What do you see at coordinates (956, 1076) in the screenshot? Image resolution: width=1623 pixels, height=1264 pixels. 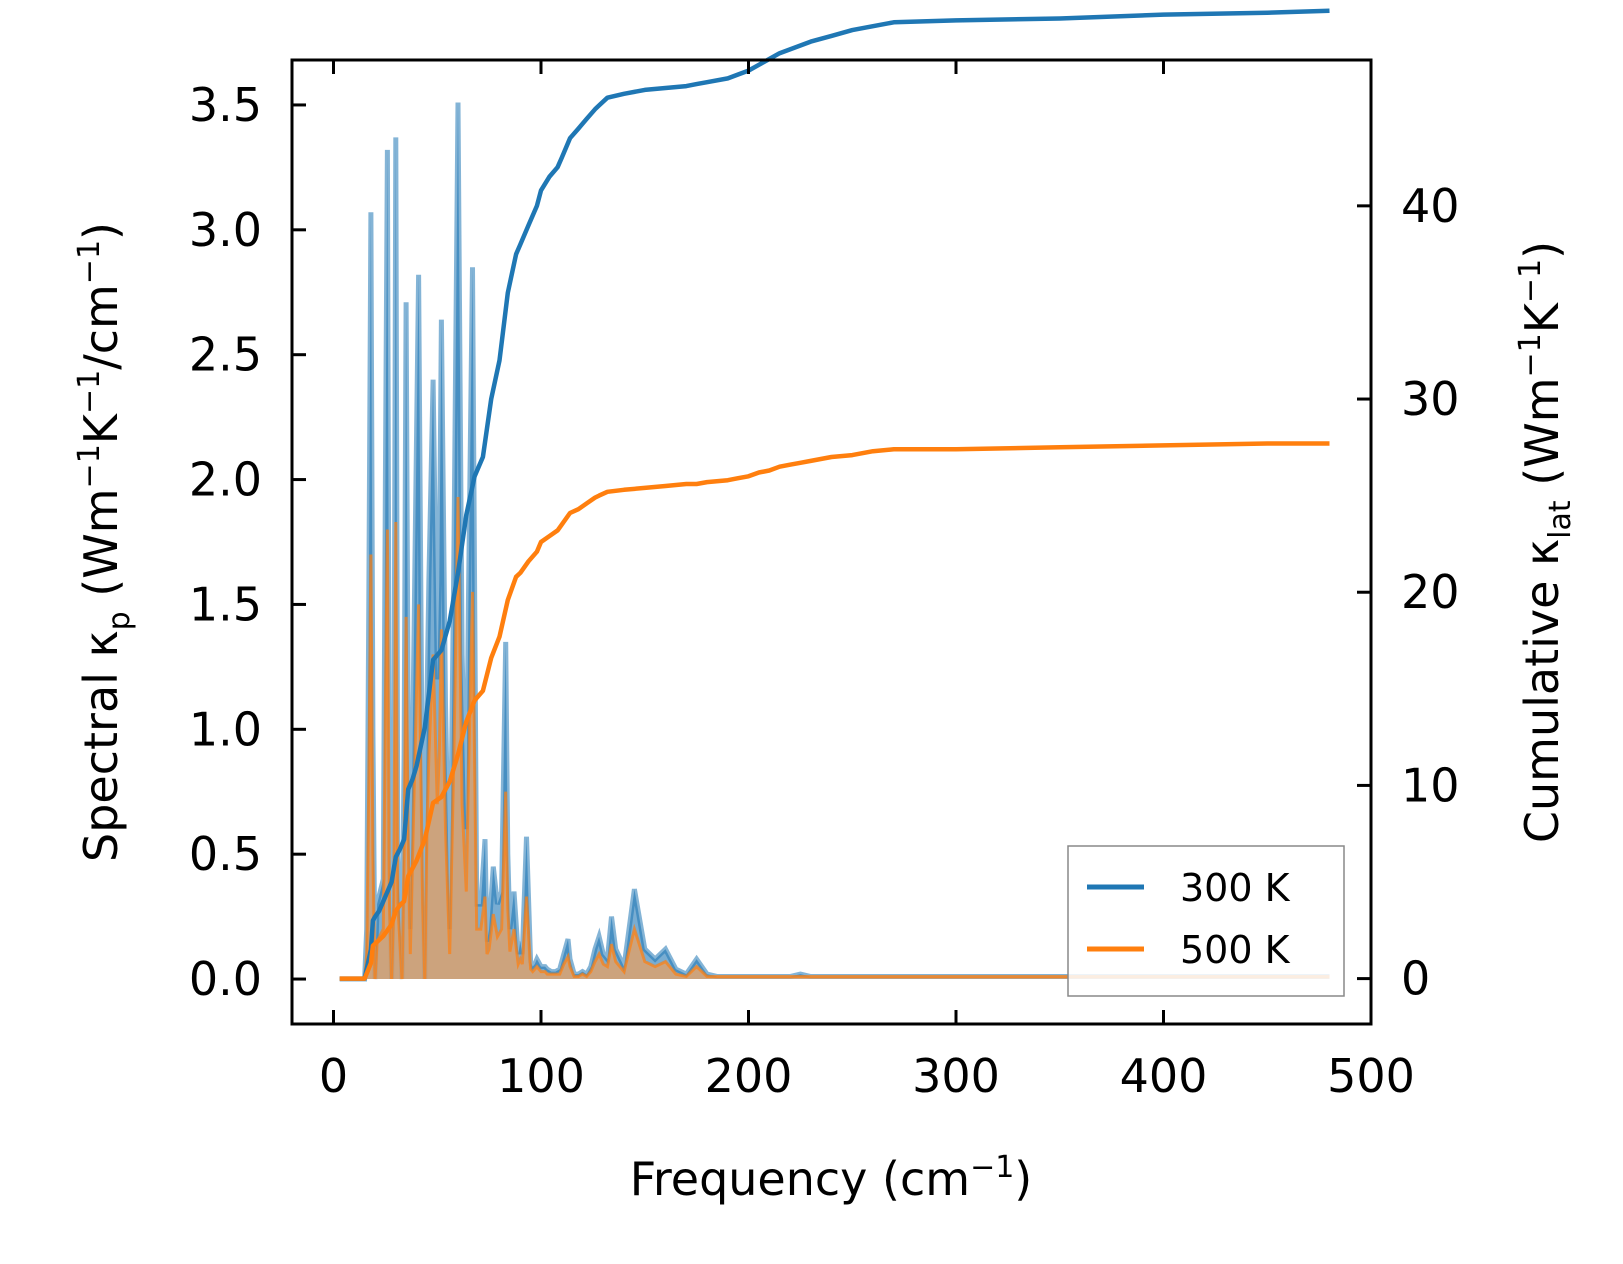 I see `x-tick-label: 300` at bounding box center [956, 1076].